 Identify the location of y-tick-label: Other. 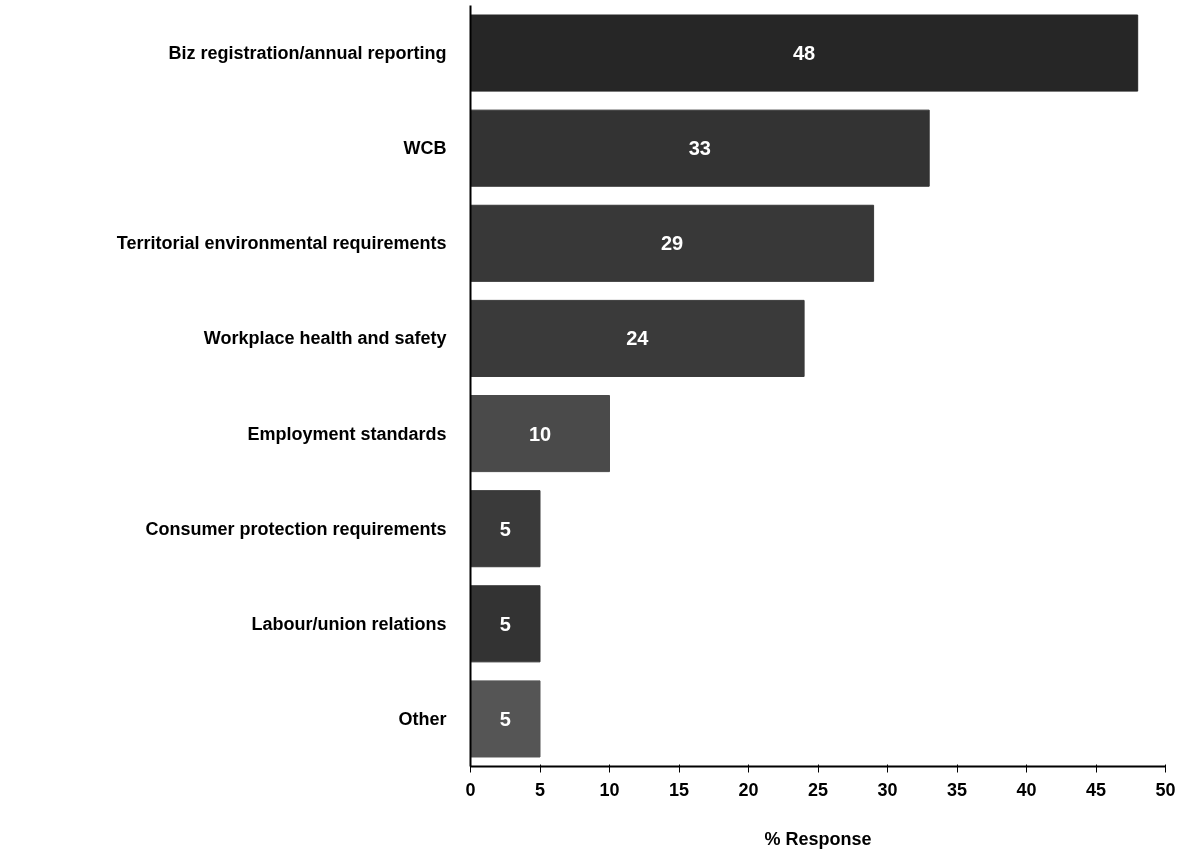
(422, 718).